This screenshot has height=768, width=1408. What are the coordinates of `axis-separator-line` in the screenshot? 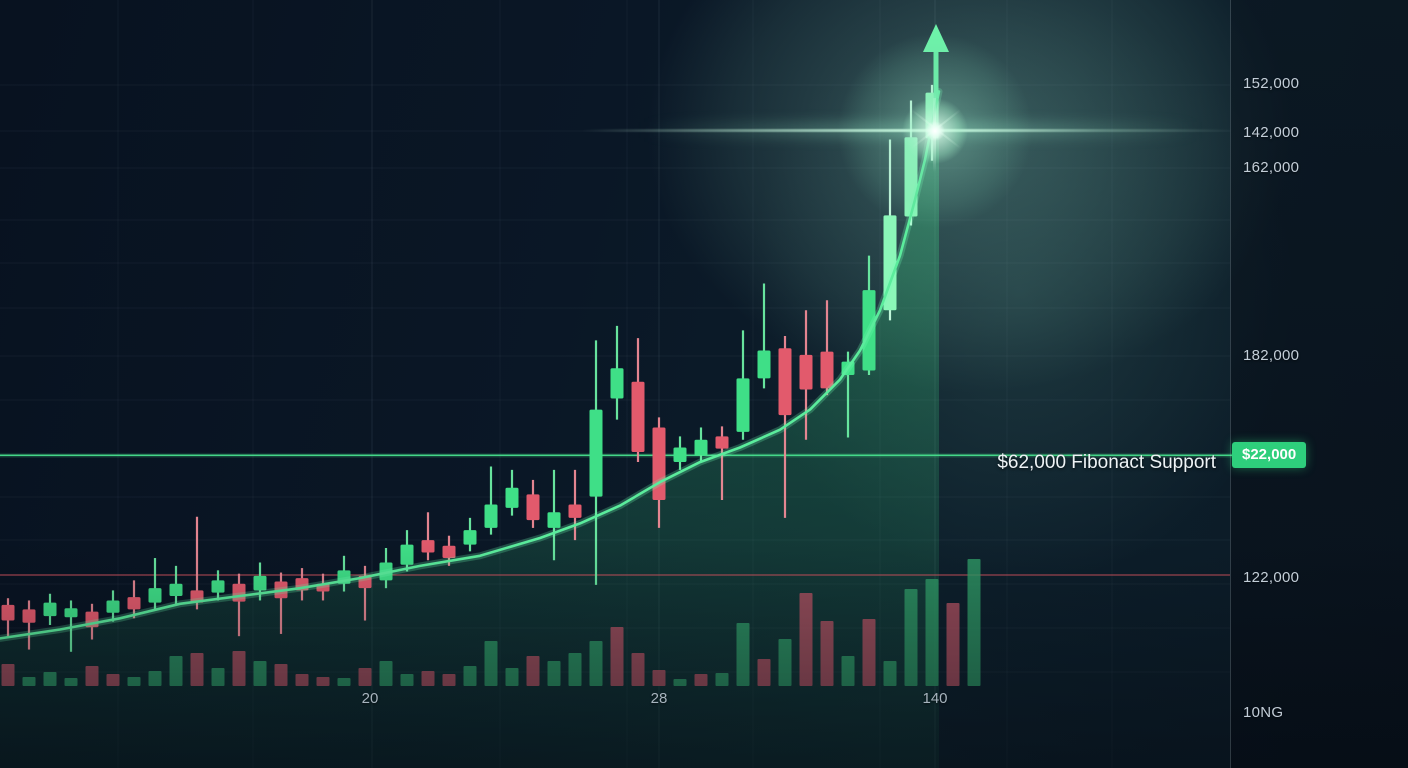 It's located at (1230, 384).